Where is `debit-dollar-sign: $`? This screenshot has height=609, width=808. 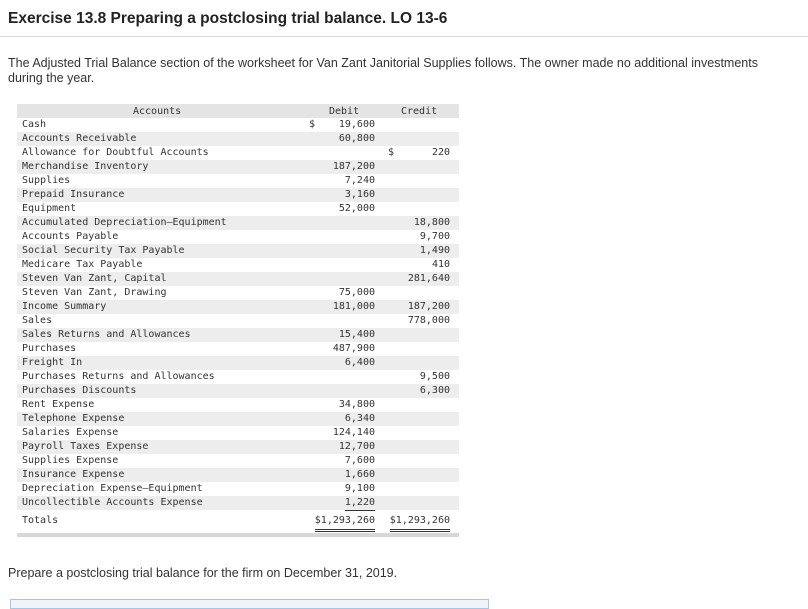 debit-dollar-sign: $ is located at coordinates (312, 124).